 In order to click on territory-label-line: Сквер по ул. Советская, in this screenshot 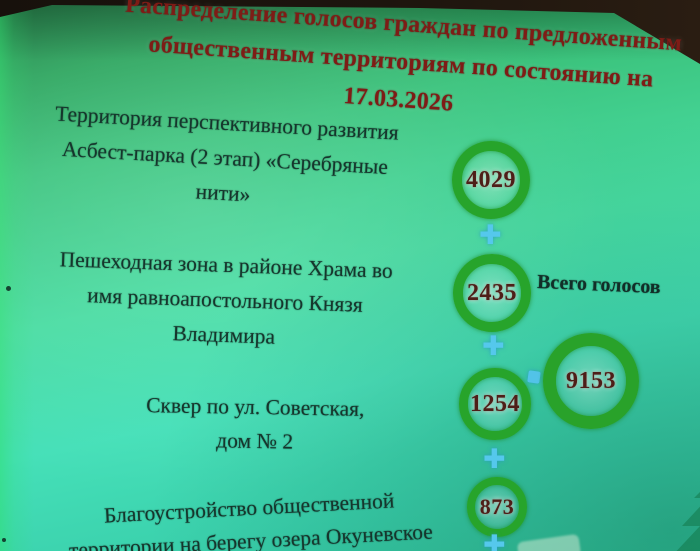, I will do `click(255, 407)`.